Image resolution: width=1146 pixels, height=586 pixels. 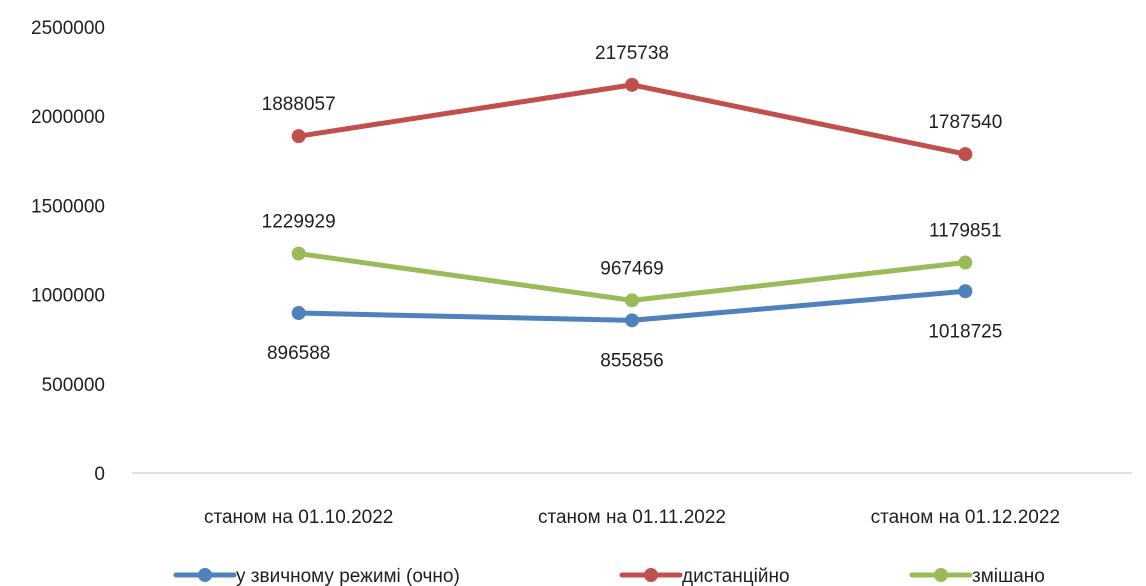 I want to click on y-tick-label: 500000, so click(x=73, y=385).